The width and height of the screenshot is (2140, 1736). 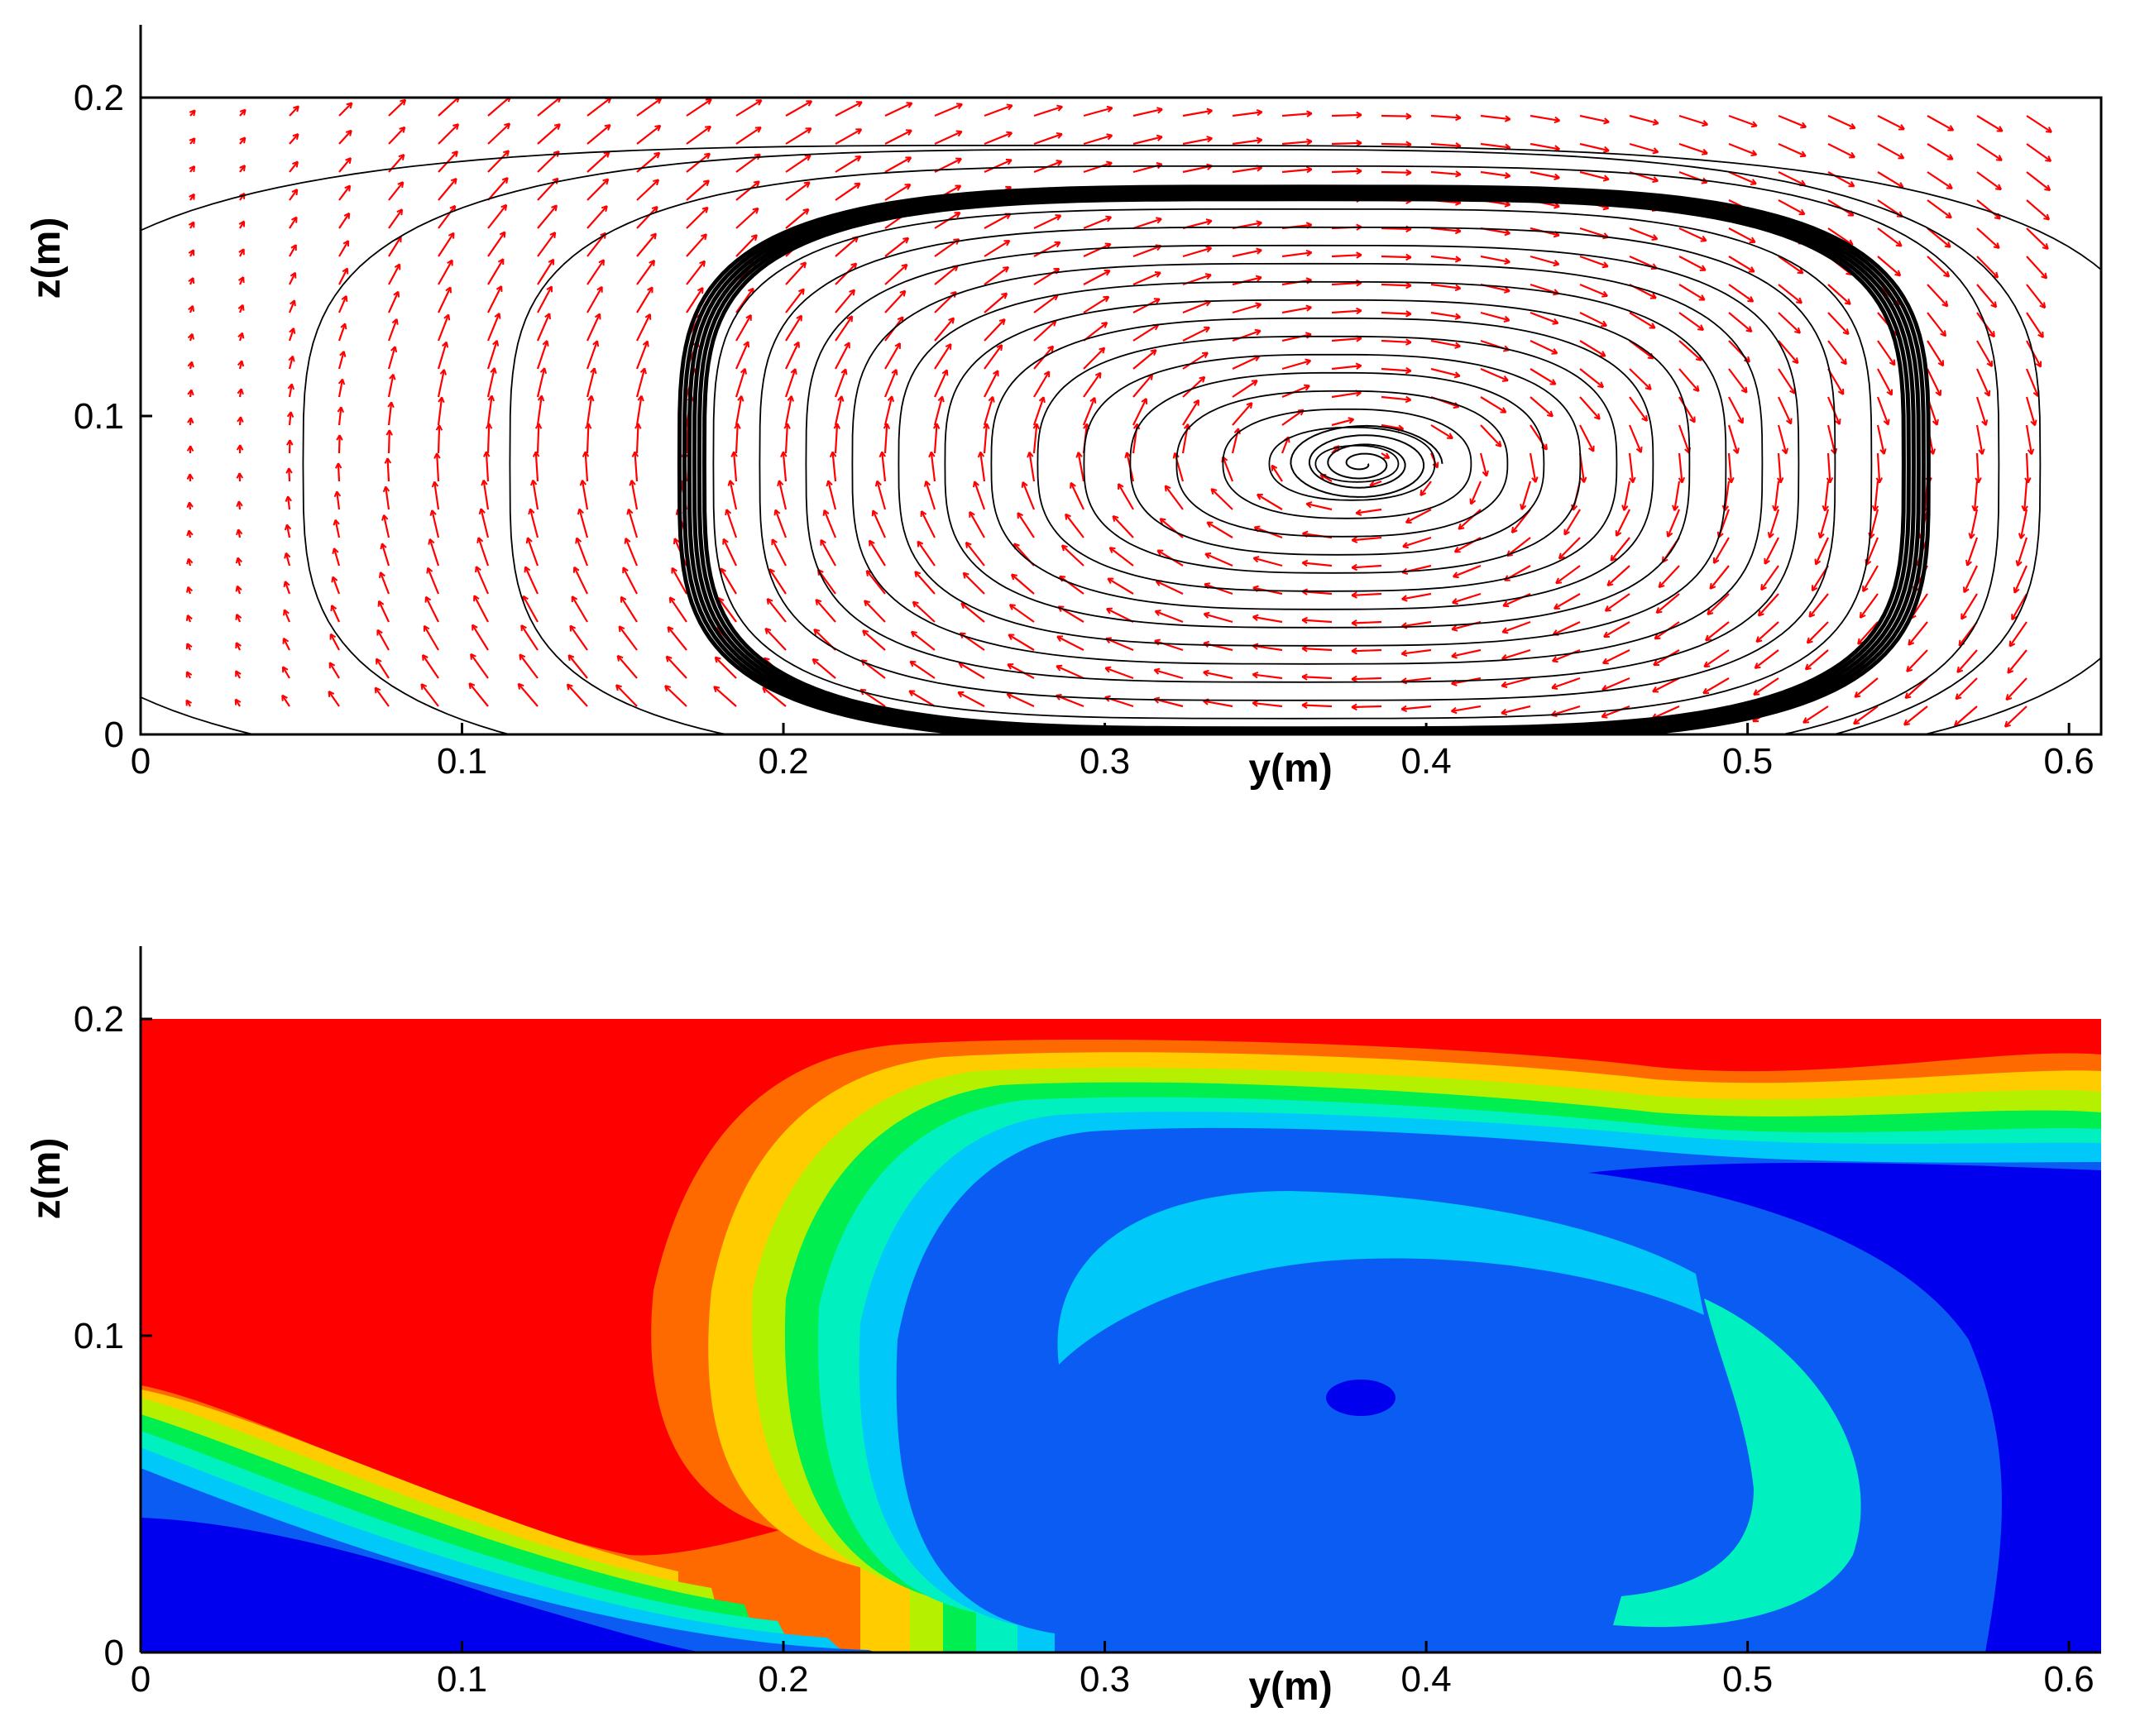 What do you see at coordinates (1290, 1687) in the screenshot?
I see `x-axis-label: y(m)` at bounding box center [1290, 1687].